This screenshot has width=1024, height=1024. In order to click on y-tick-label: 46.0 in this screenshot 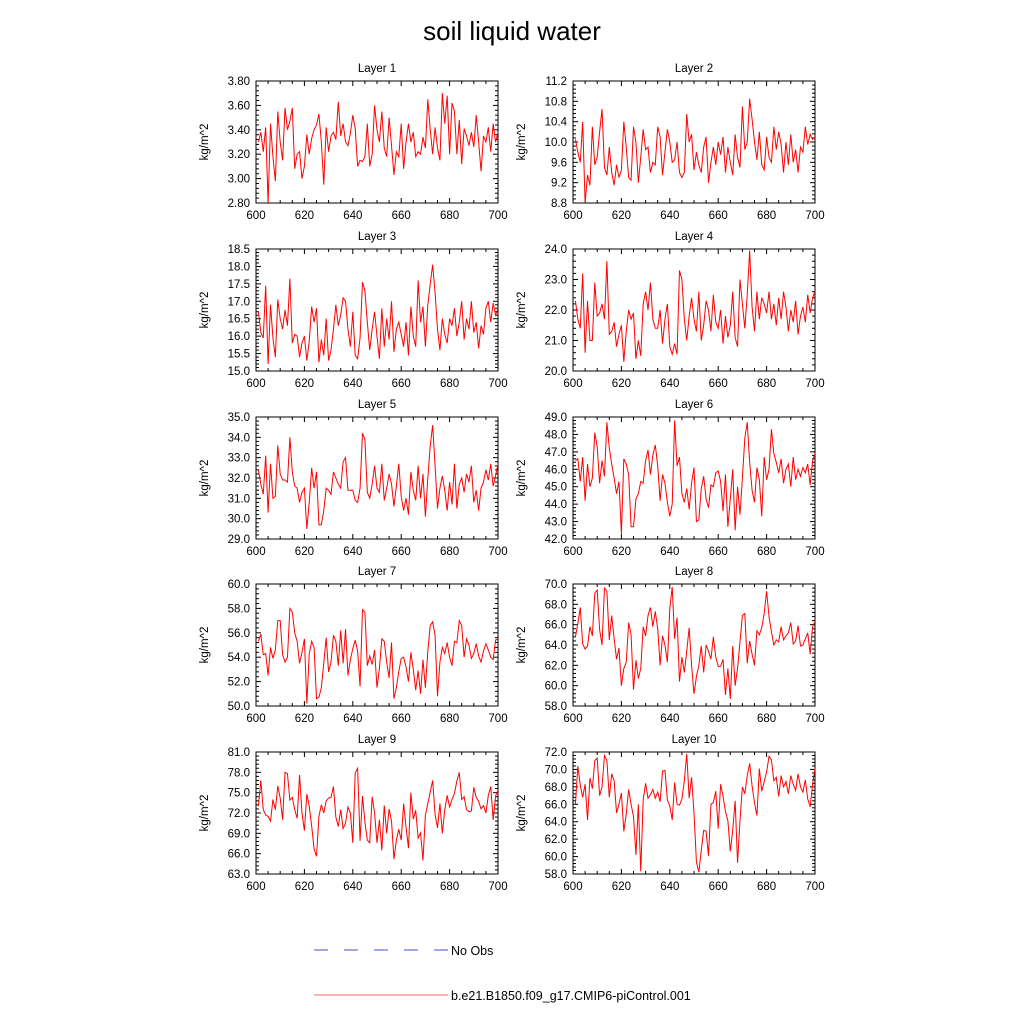, I will do `click(556, 470)`.